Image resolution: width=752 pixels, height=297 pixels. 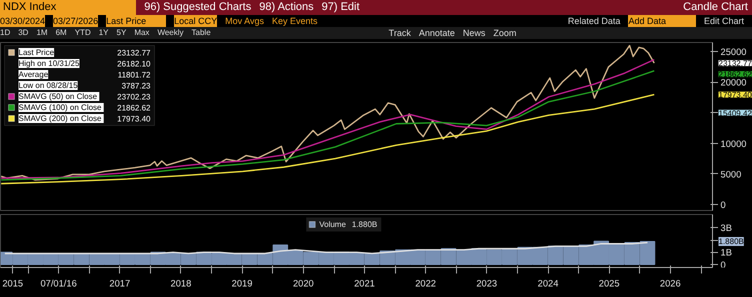 I want to click on text: 23132.77, so click(x=735, y=63).